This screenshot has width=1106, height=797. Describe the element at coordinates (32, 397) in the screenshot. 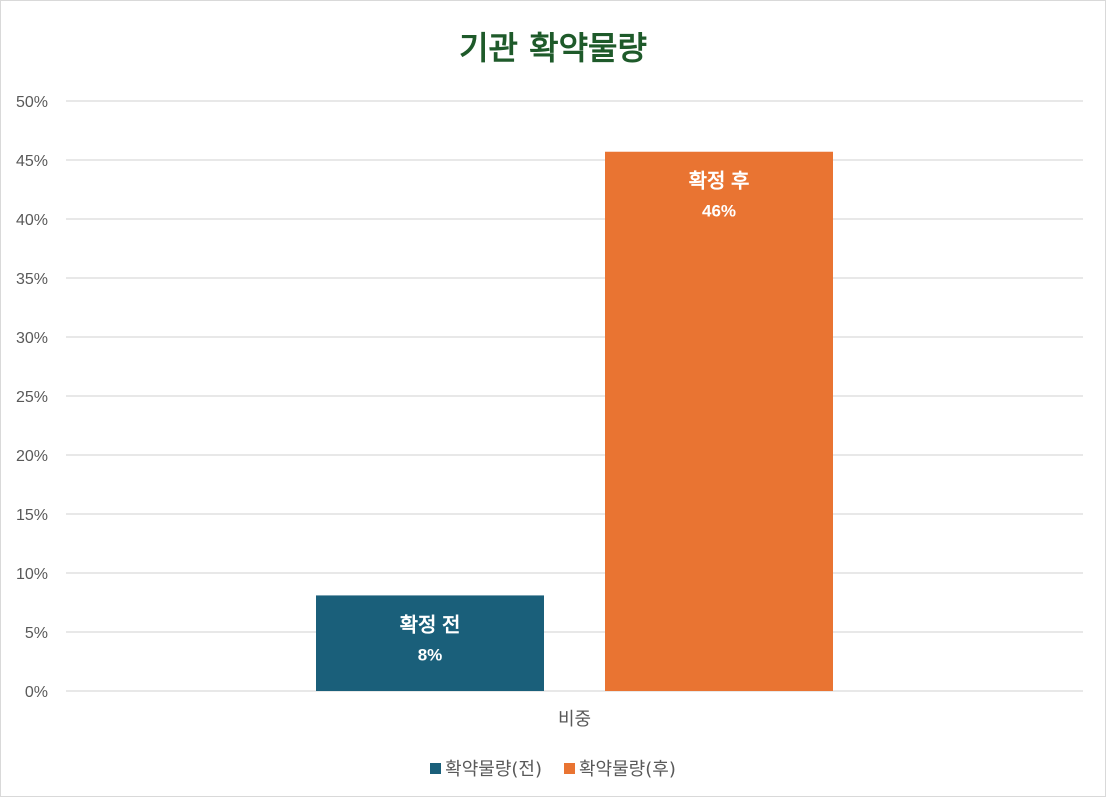

I see `y-tick-label: 25%` at that location.